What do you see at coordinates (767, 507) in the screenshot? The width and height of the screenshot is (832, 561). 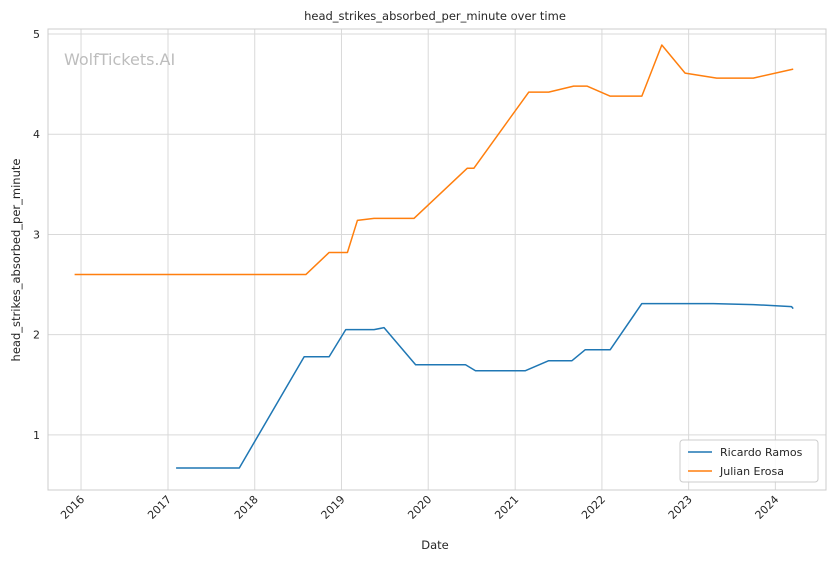 I see `x-tick-label: 2024` at bounding box center [767, 507].